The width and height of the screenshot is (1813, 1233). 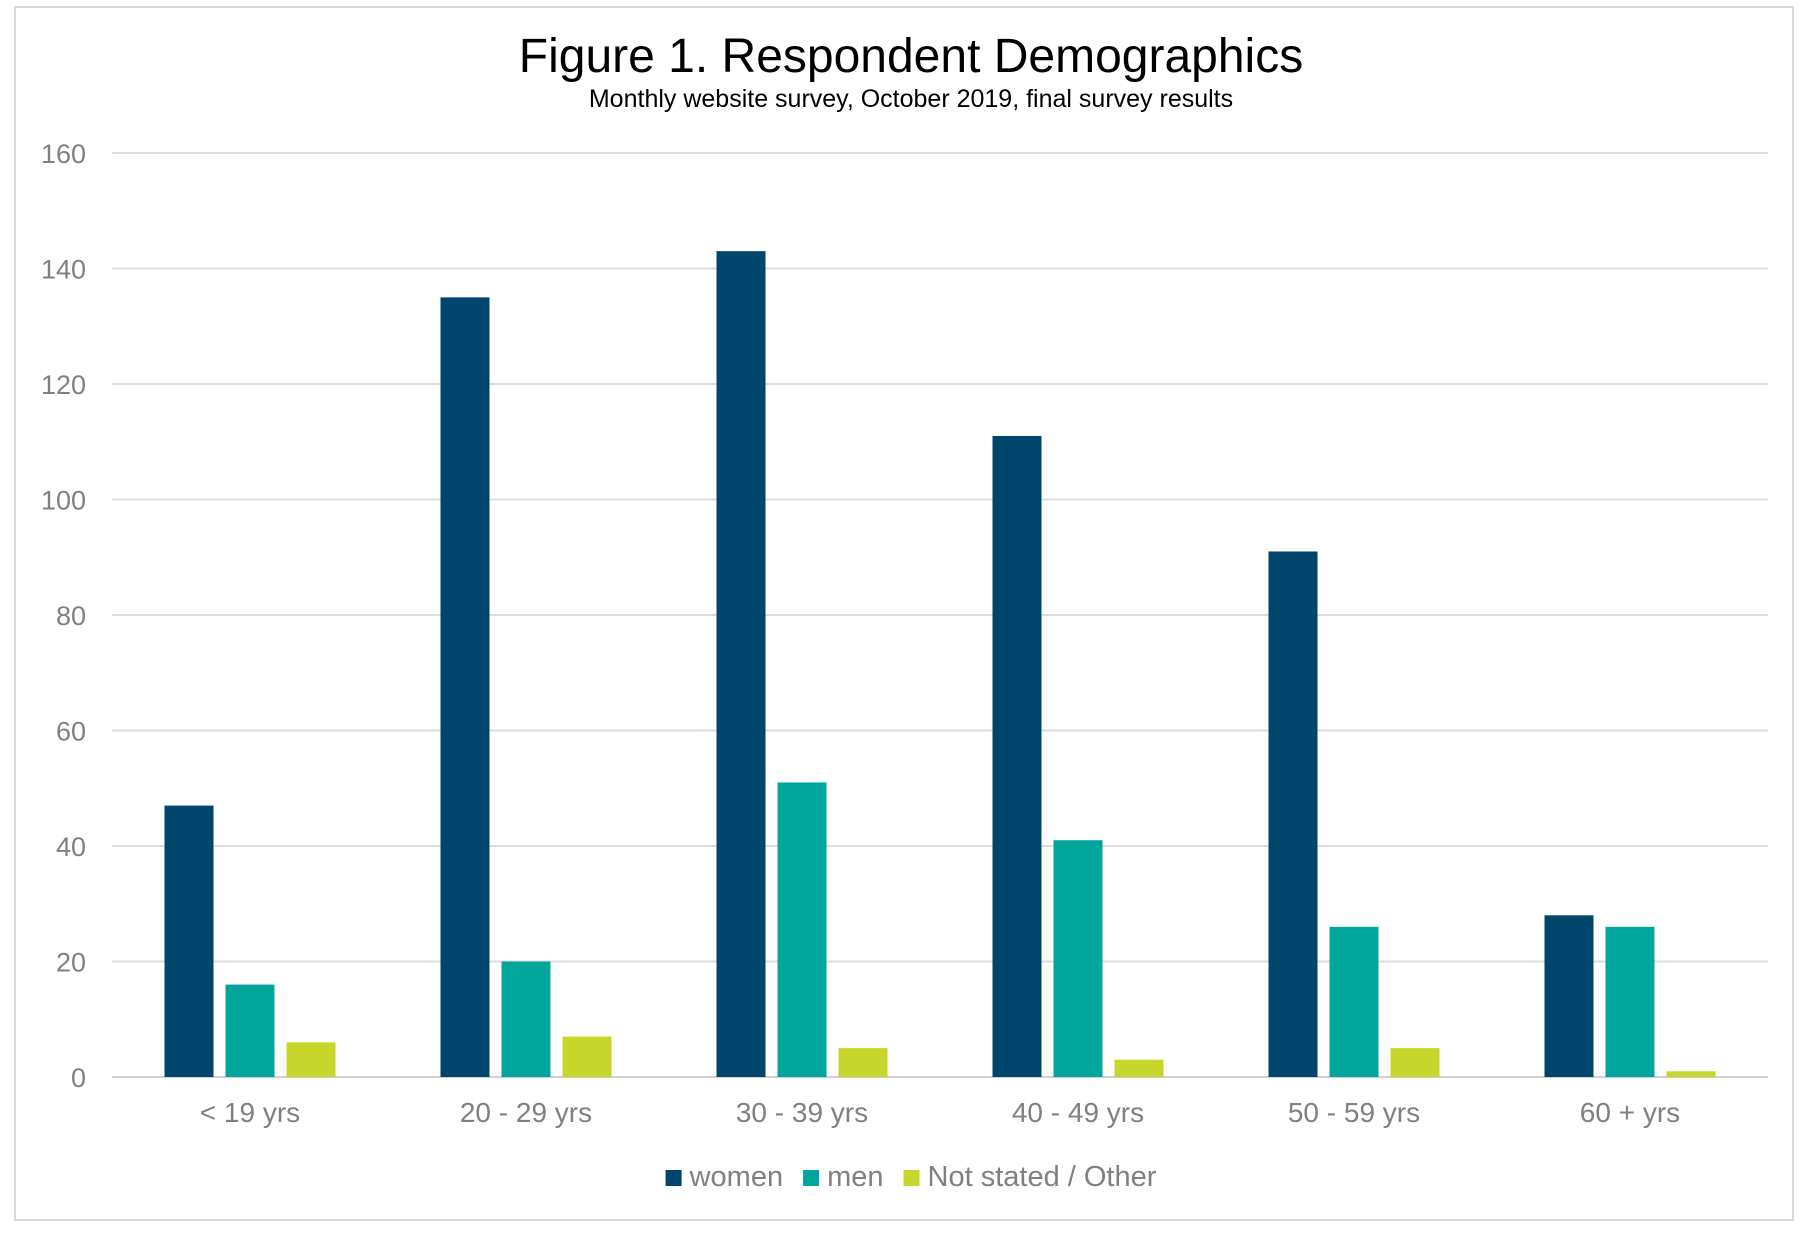 What do you see at coordinates (1354, 1112) in the screenshot?
I see `x-tick-label: 50 - 59 yrs` at bounding box center [1354, 1112].